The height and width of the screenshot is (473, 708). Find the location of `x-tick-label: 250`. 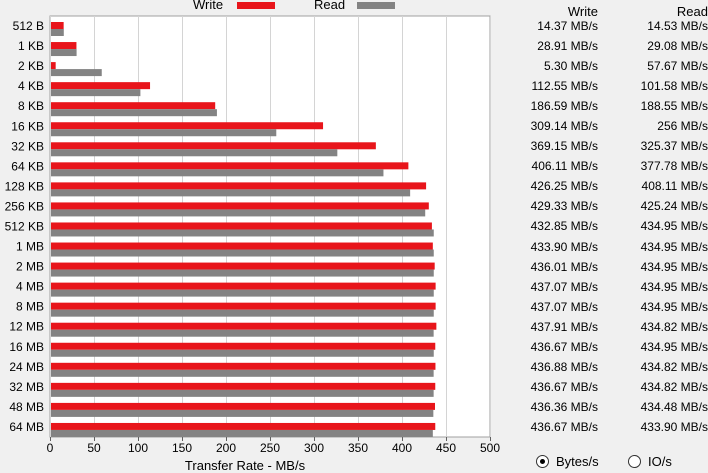

x-tick-label: 250 is located at coordinates (270, 448).